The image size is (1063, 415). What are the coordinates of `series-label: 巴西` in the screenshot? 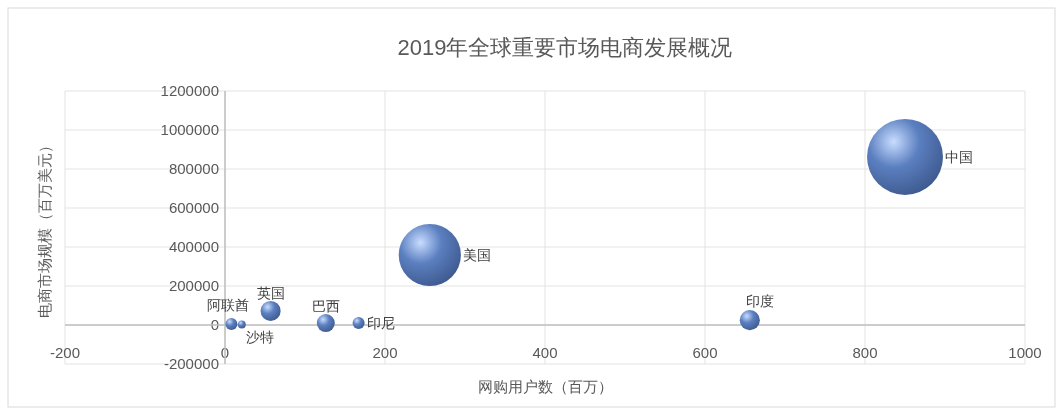 It's located at (325, 306).